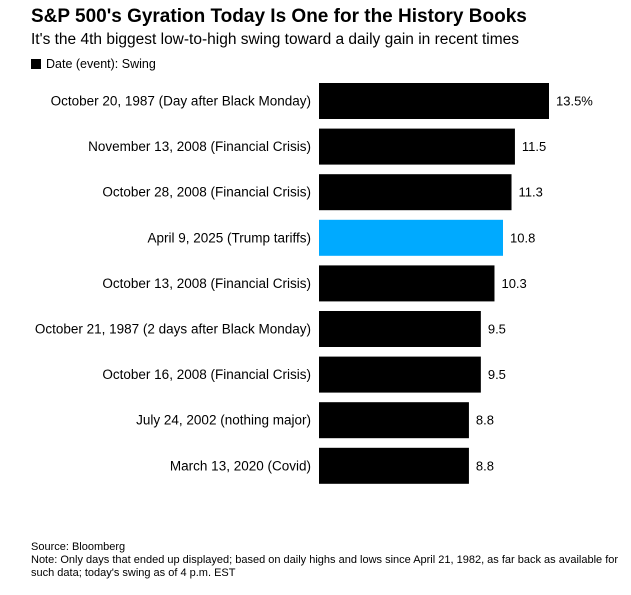 This screenshot has height=595, width=631. What do you see at coordinates (78, 547) in the screenshot?
I see `source-note: Source: Bloomberg` at bounding box center [78, 547].